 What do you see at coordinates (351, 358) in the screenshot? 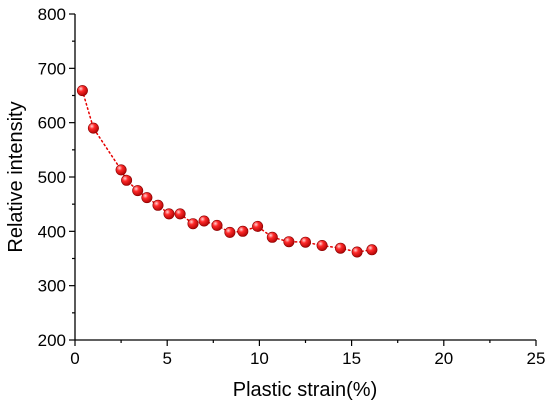
I see `x-tick-label: 15` at bounding box center [351, 358].